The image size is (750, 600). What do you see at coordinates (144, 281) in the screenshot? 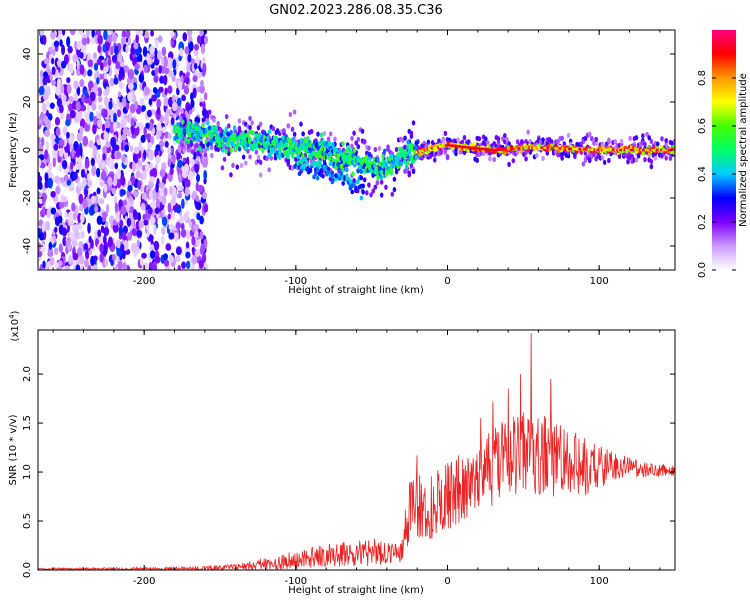
I see `spectrogram-x-tick-label: -200` at bounding box center [144, 281].